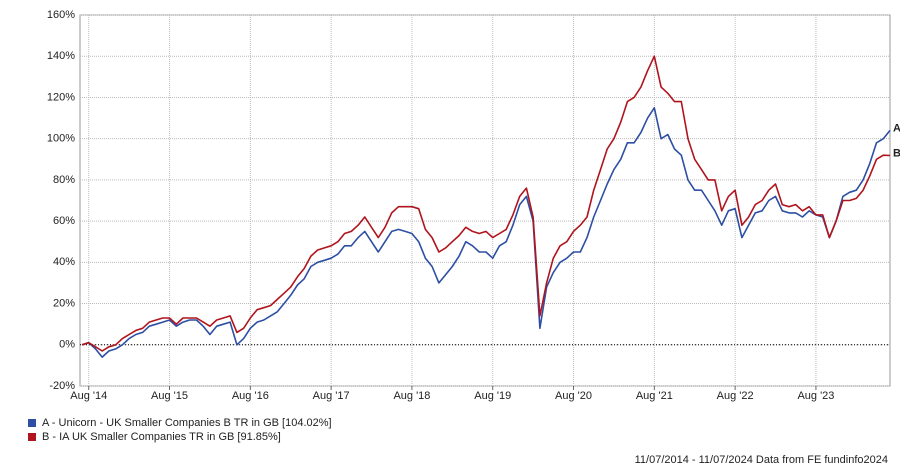 Image resolution: width=900 pixels, height=467 pixels. Describe the element at coordinates (815, 396) in the screenshot. I see `x-tick-label: Aug '23` at that location.